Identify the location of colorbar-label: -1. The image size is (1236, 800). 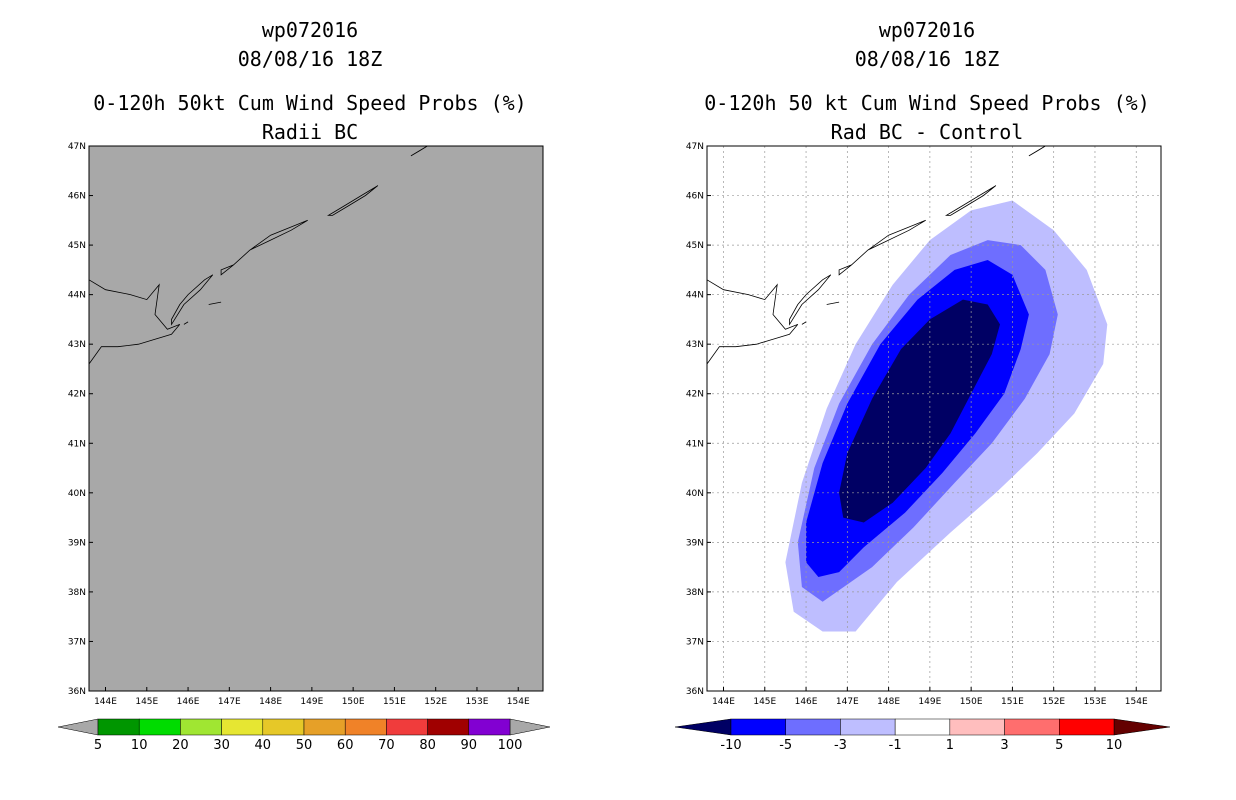
(895, 745).